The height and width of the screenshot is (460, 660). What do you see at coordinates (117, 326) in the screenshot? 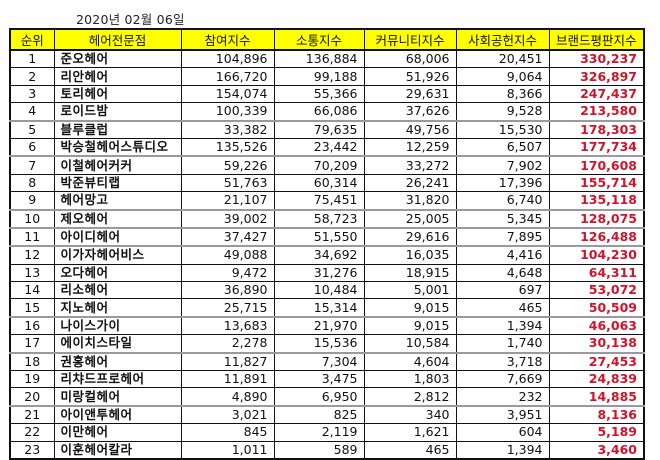
I see `salon-name-cell: 나이스가이` at bounding box center [117, 326].